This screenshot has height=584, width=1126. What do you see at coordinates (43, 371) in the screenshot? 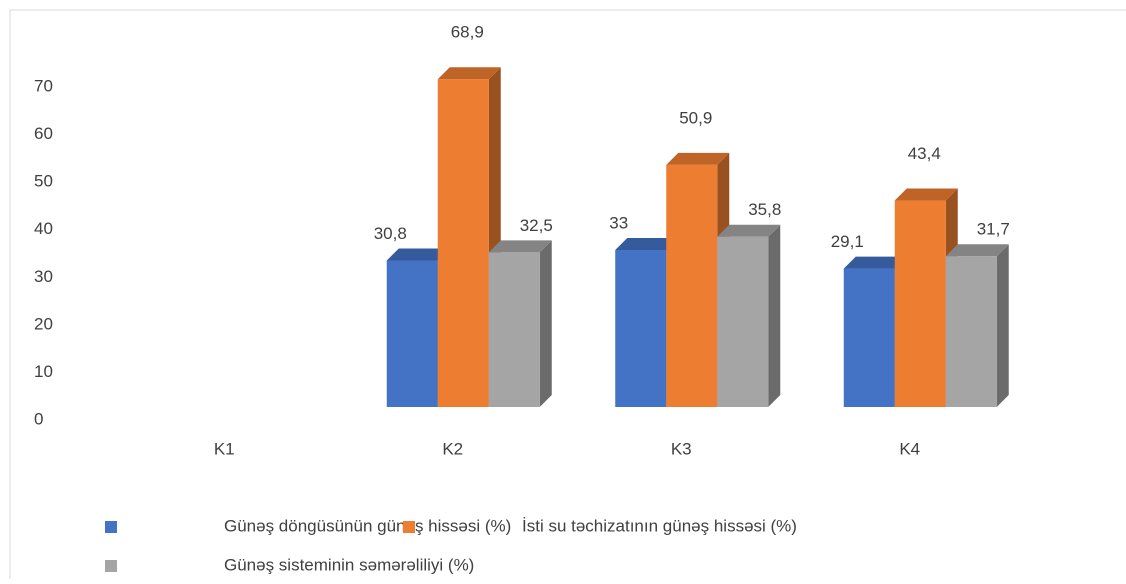
I see `y-tick-label: 10` at bounding box center [43, 371].